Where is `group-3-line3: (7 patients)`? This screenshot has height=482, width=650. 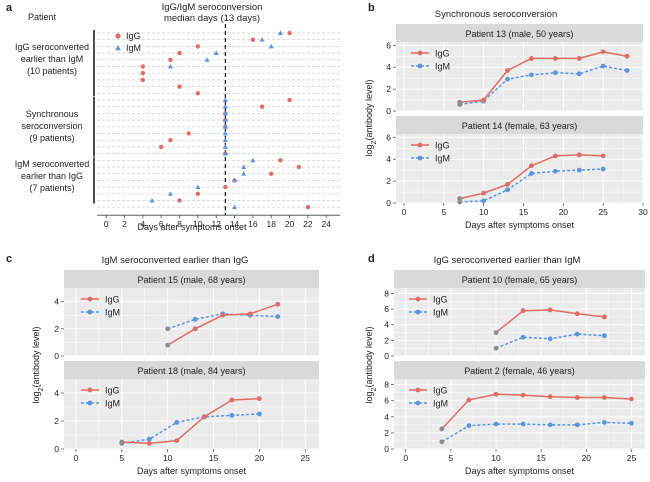 group-3-line3: (7 patients) is located at coordinates (51, 188).